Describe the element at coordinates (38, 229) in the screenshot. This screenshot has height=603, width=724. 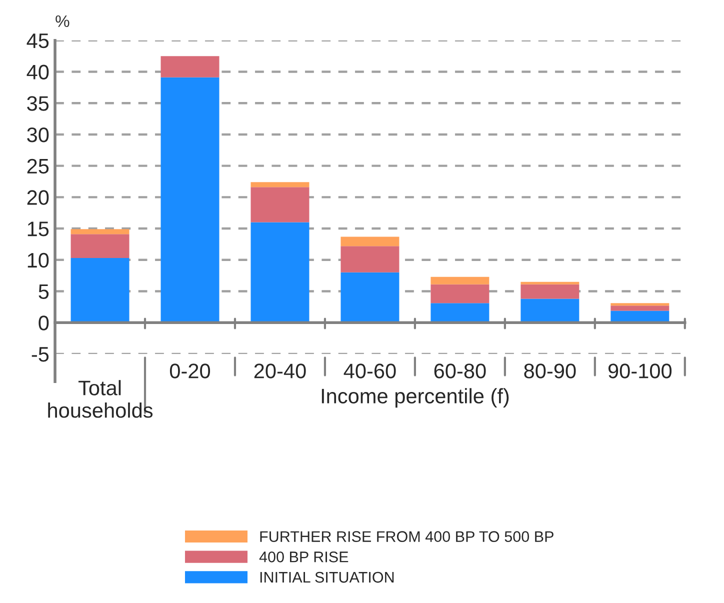
I see `y-tick-label: 15` at that location.